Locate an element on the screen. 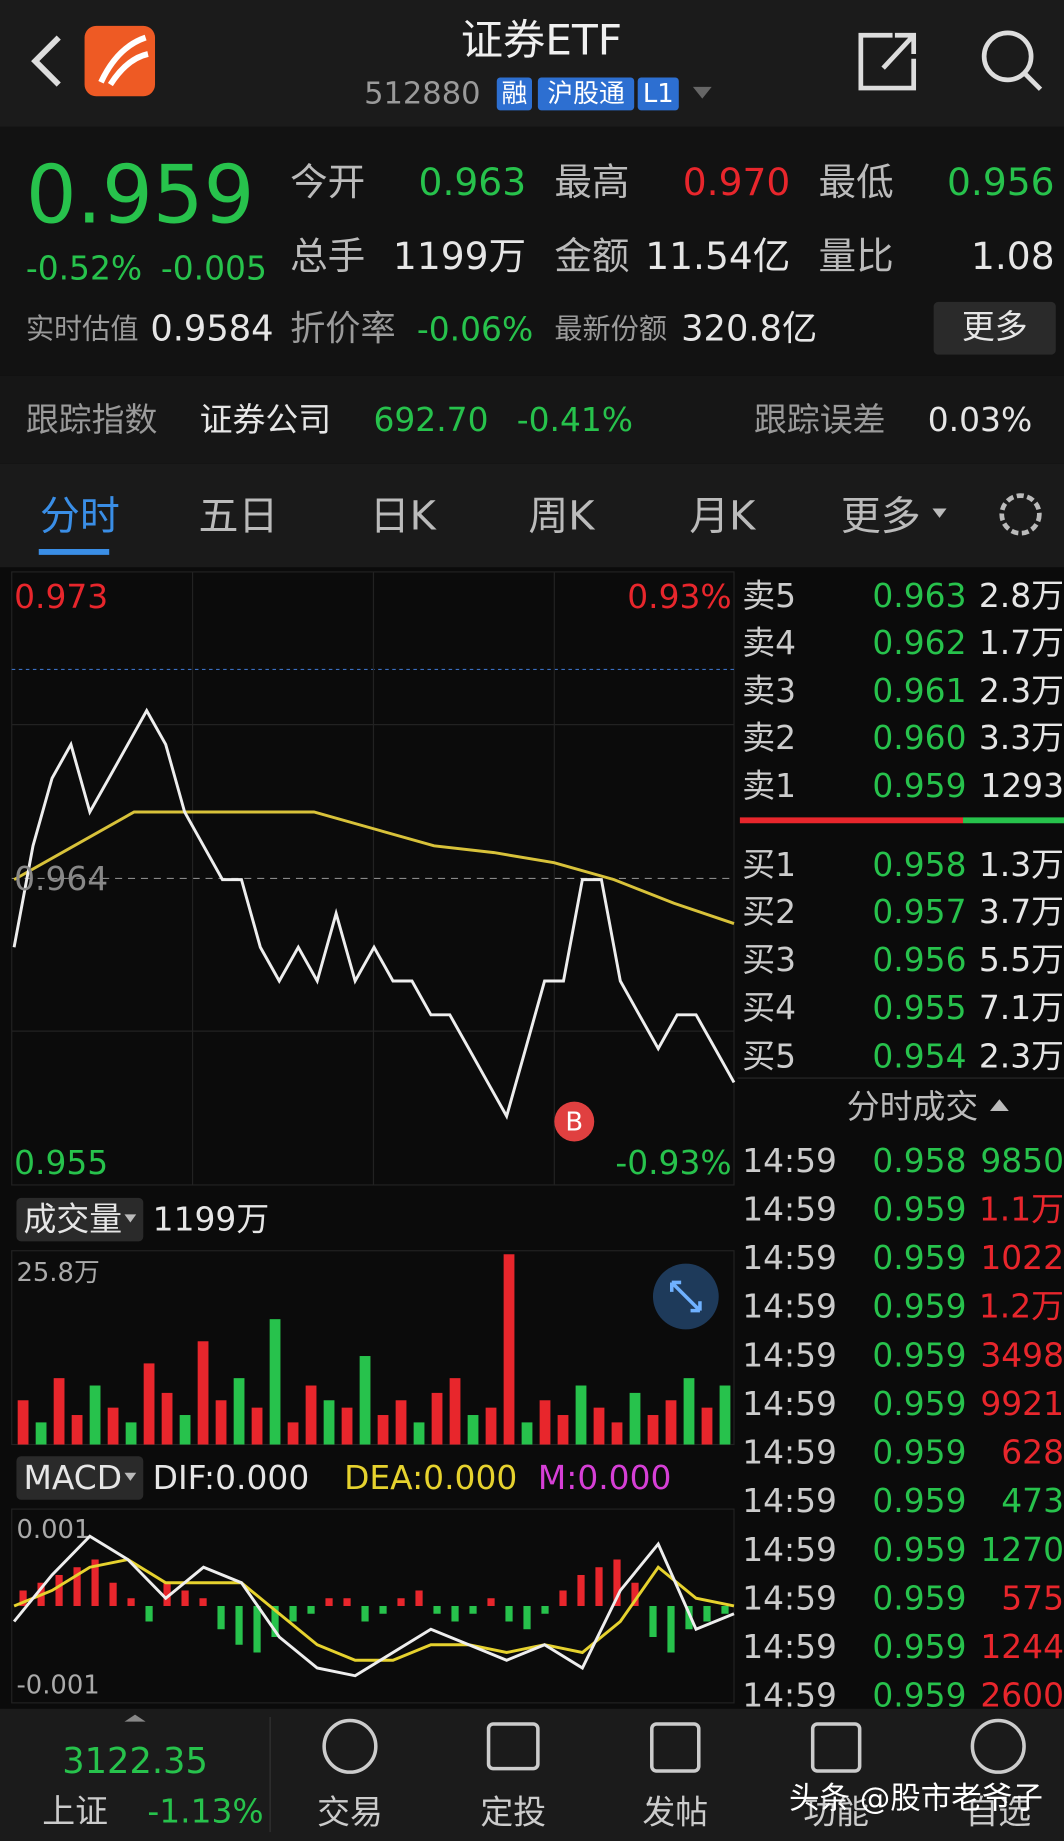  value: -0.06% is located at coordinates (475, 328).